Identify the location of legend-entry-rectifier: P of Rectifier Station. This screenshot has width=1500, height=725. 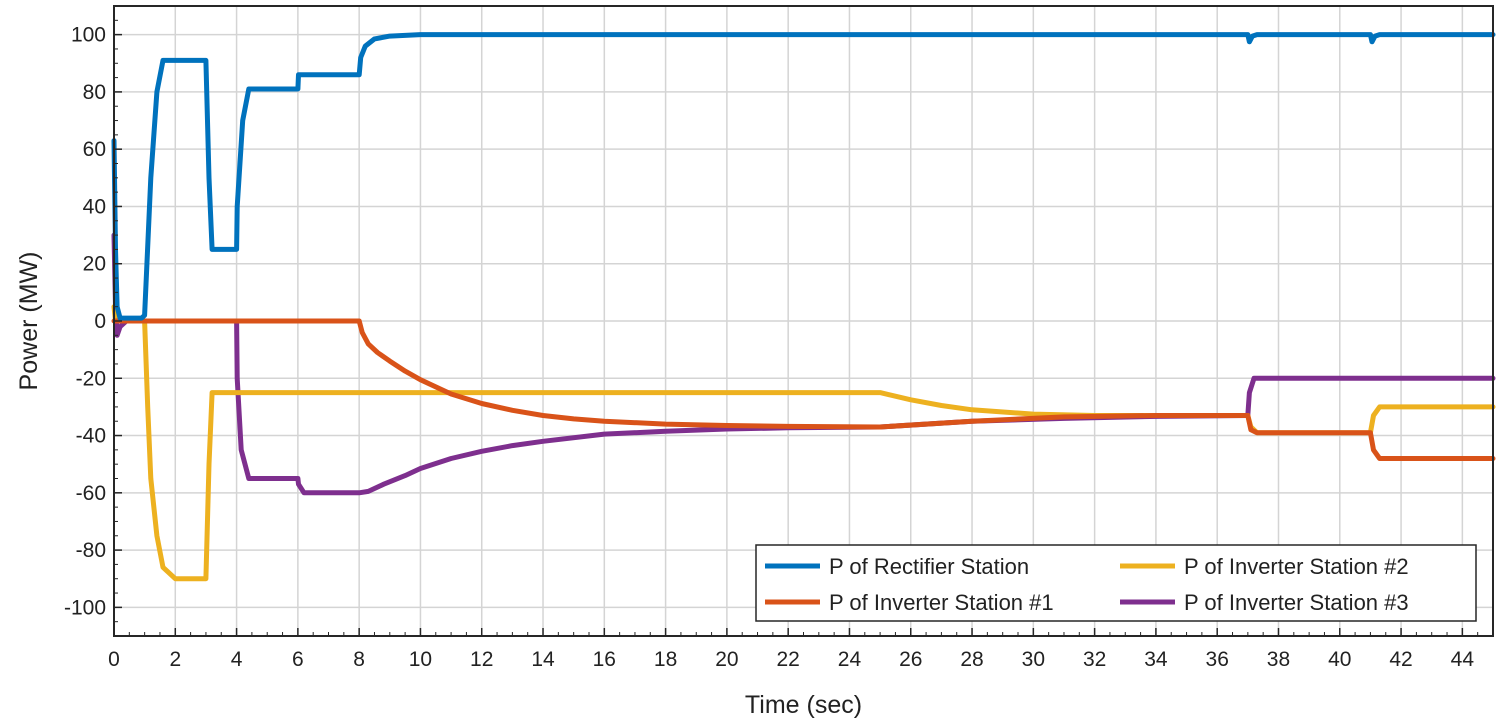
(929, 566).